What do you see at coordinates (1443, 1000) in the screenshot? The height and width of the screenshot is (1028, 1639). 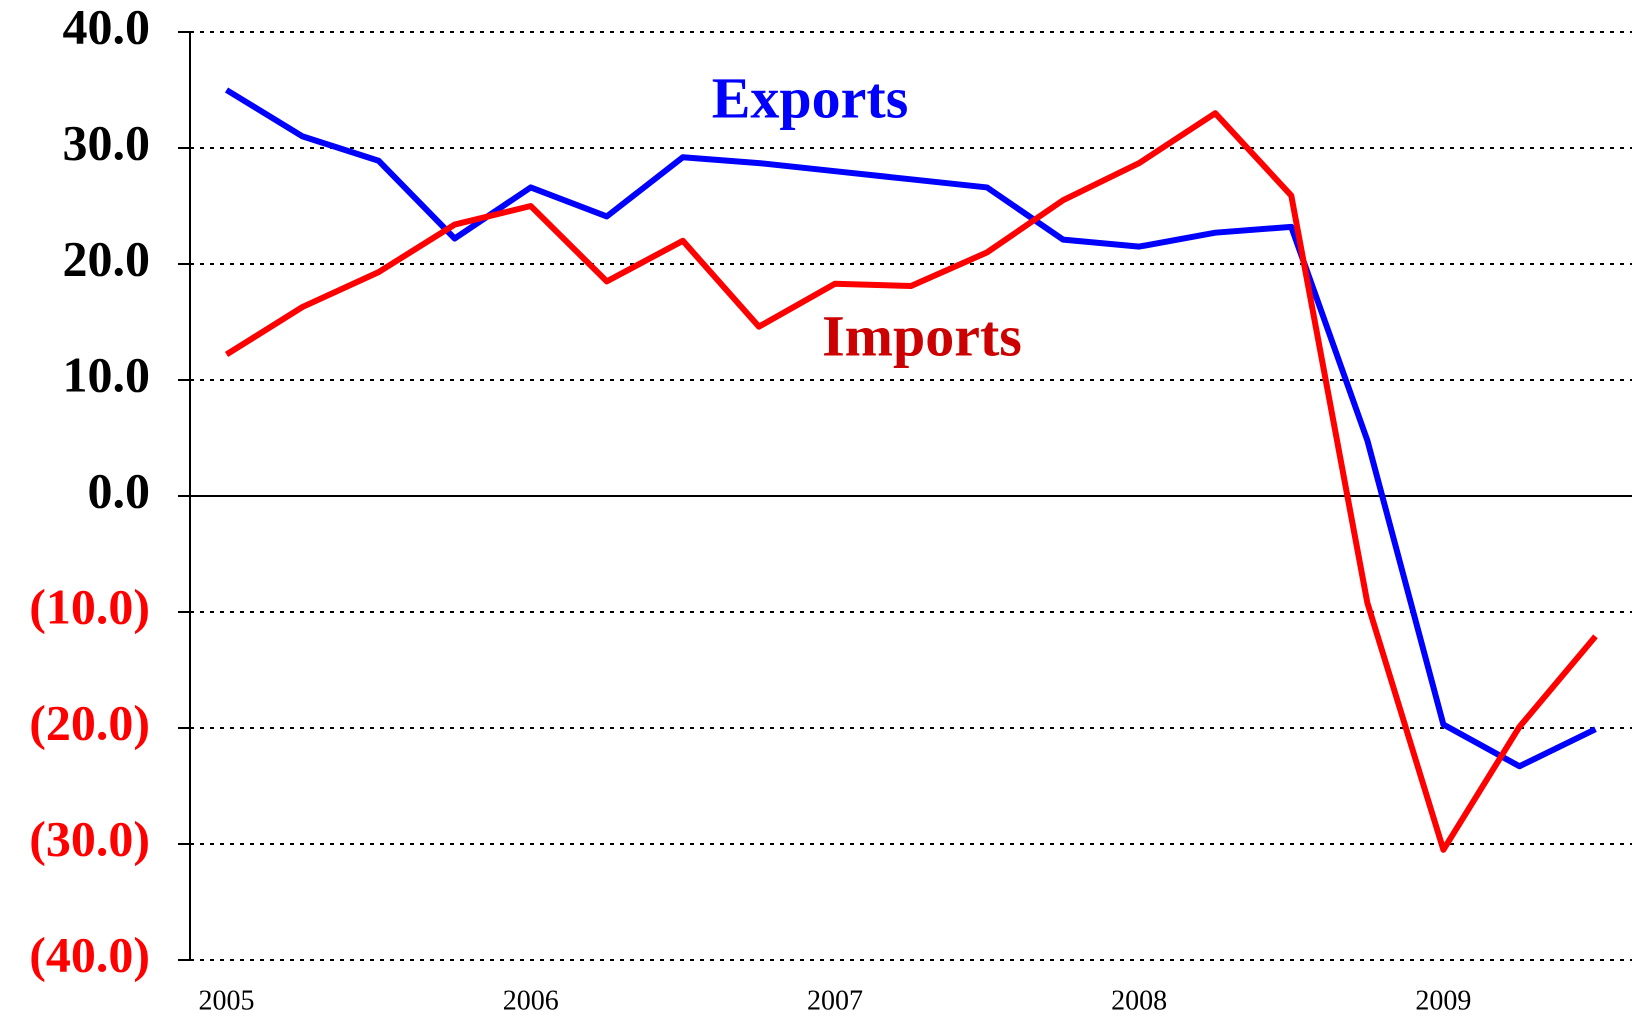 I see `x-tick-label: 2009` at bounding box center [1443, 1000].